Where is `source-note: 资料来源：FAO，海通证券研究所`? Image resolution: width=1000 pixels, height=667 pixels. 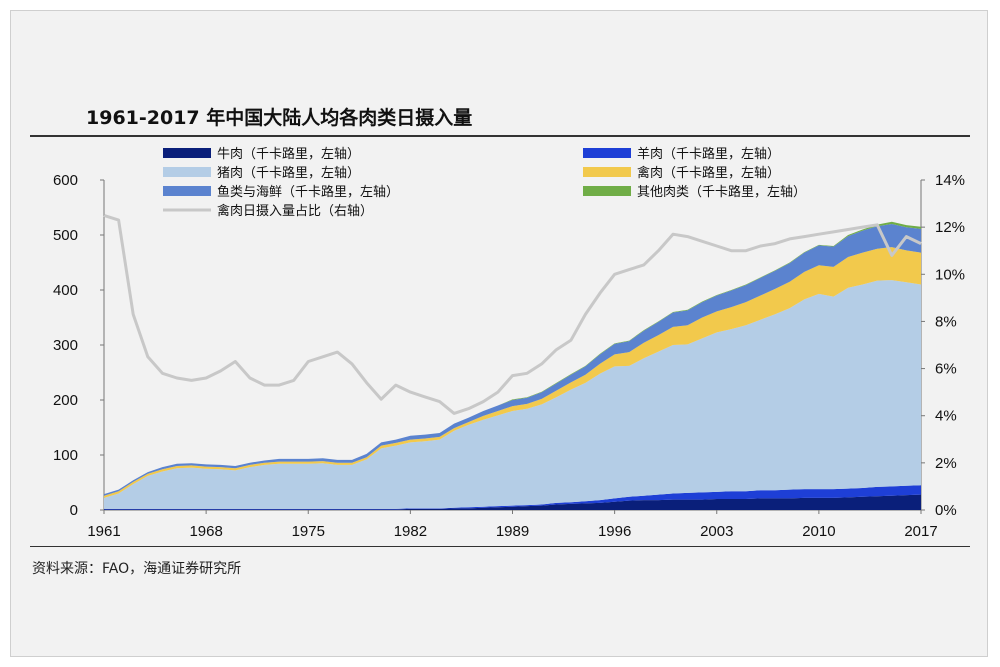 source-note: 资料来源：FAO，海通证券研究所 is located at coordinates (137, 569).